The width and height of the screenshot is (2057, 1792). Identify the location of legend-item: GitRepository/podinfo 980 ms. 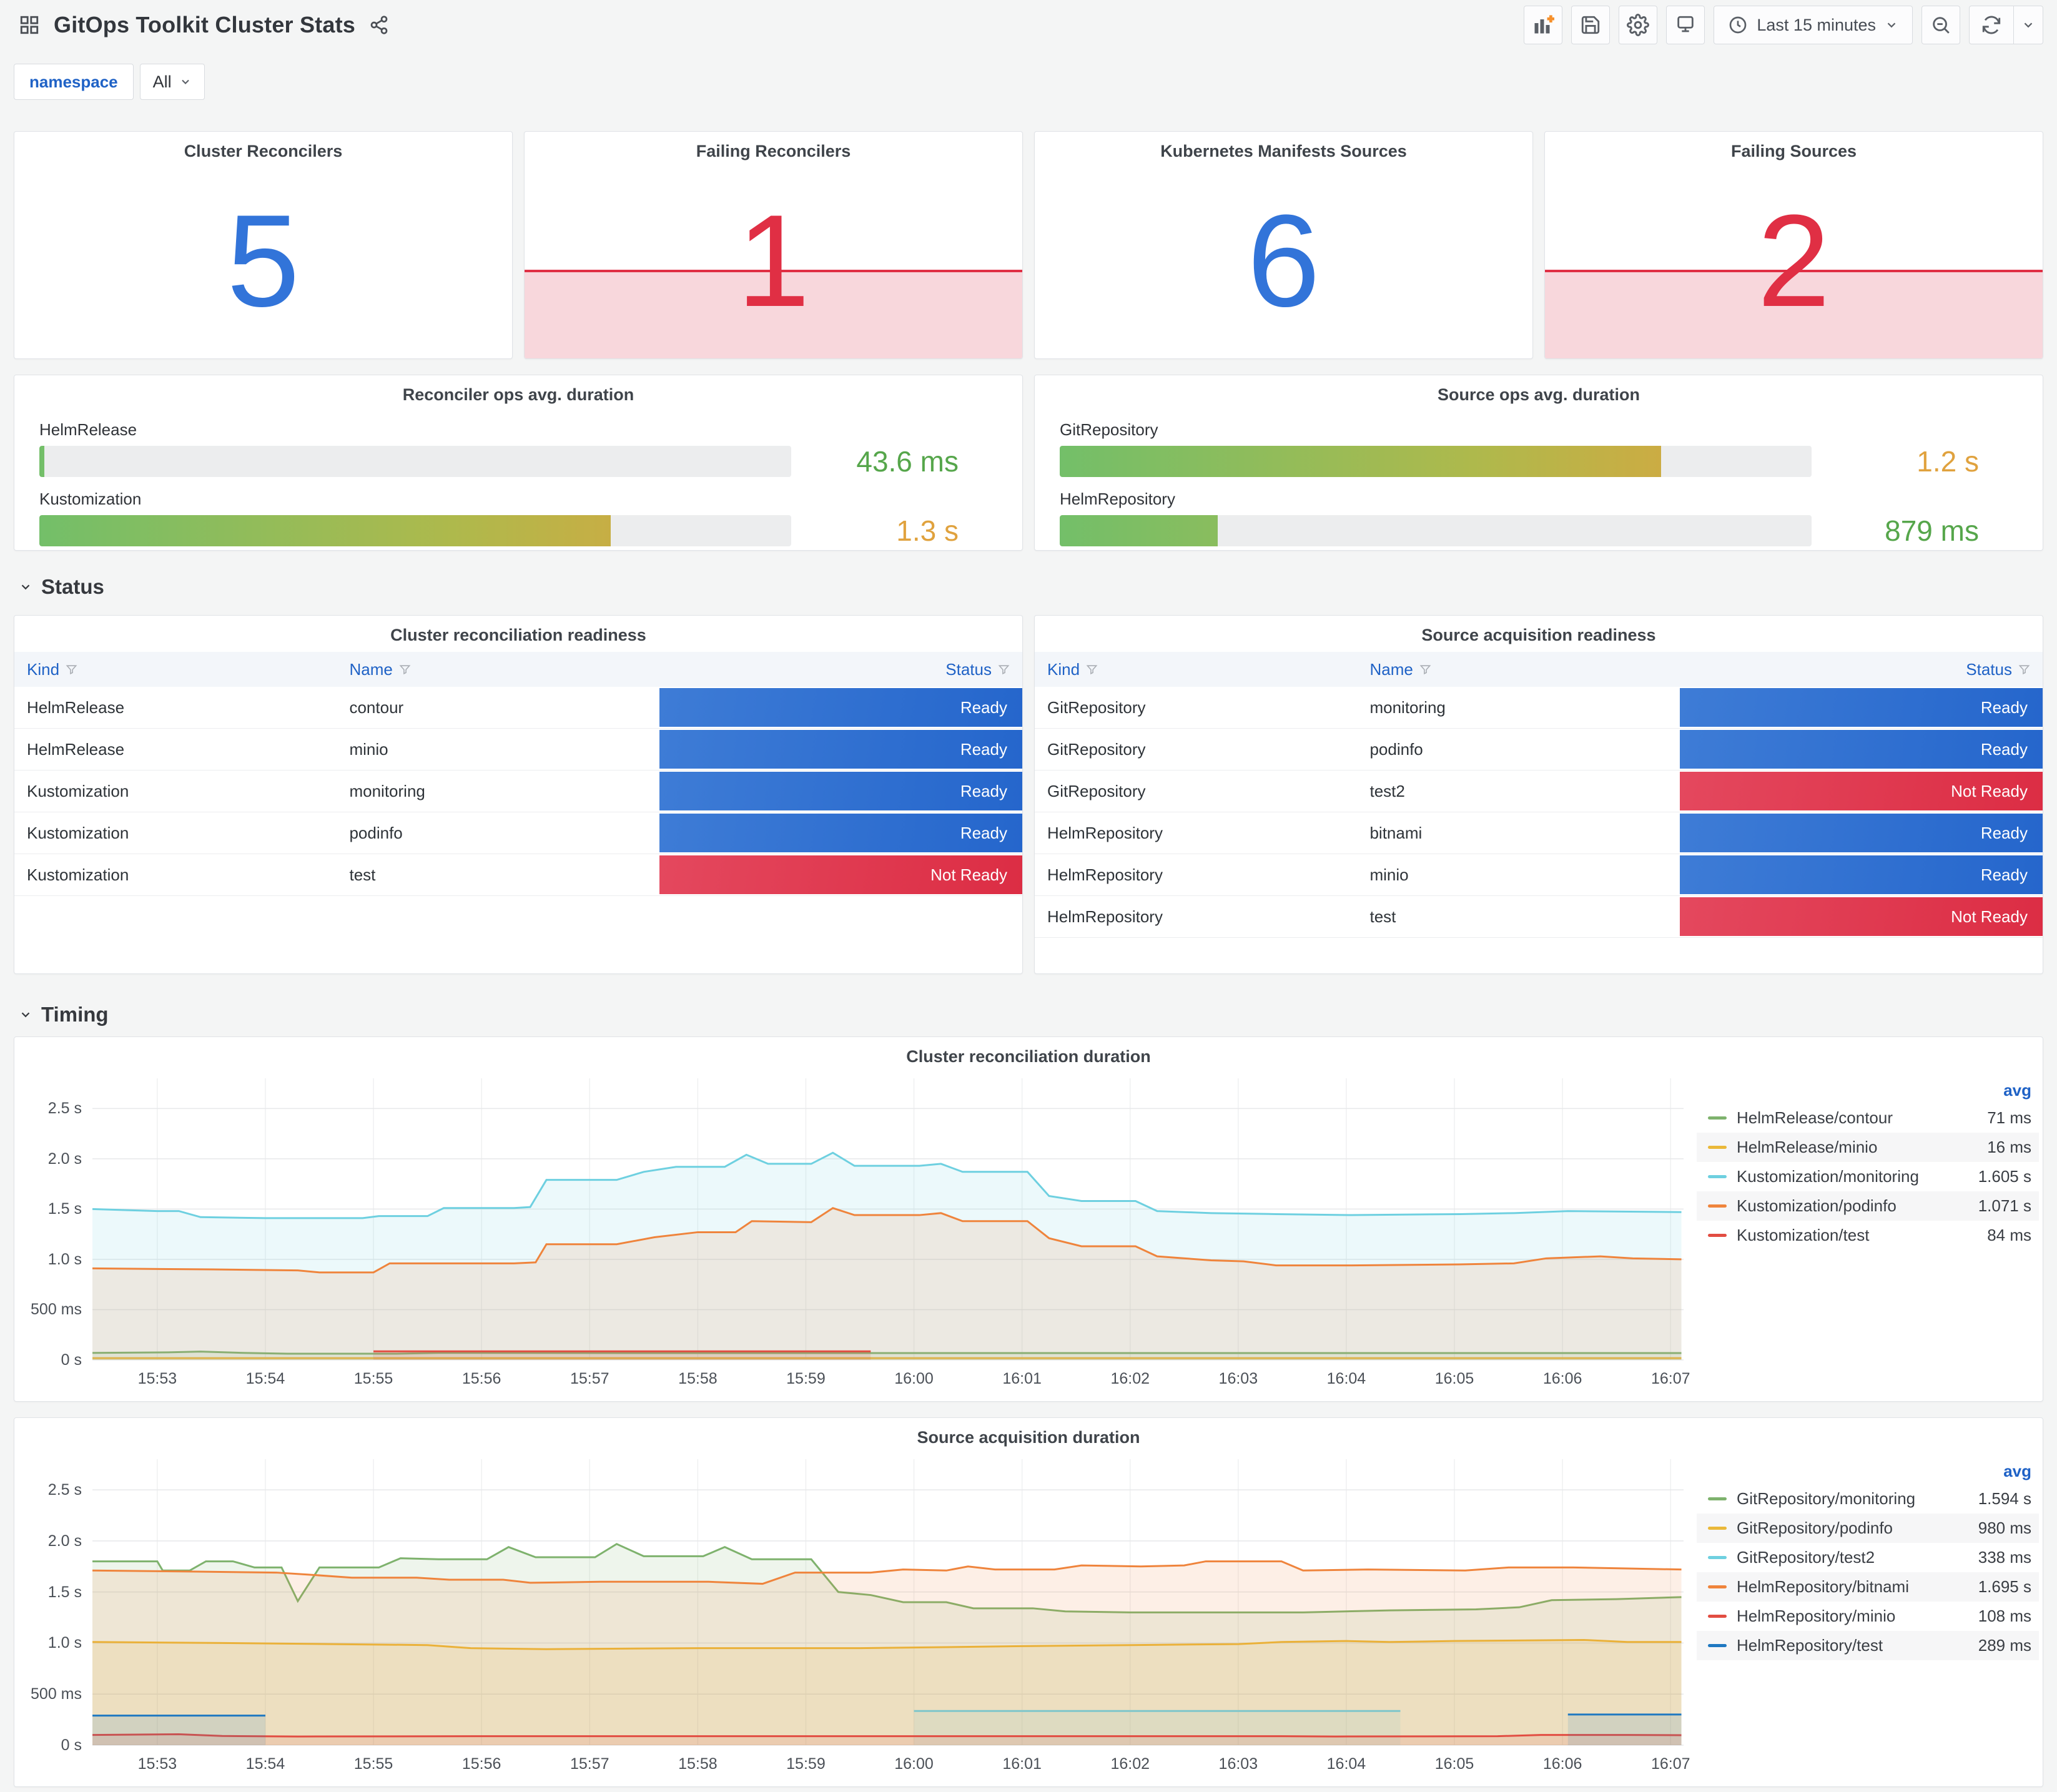
(1868, 1528).